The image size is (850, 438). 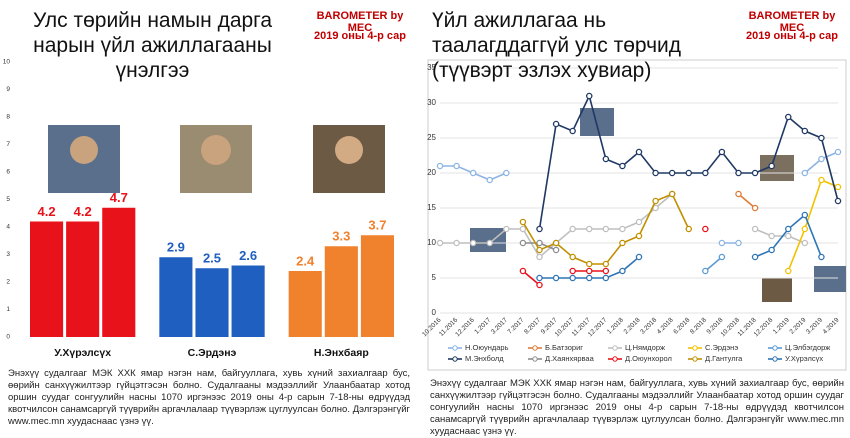 What do you see at coordinates (305, 260) in the screenshot?
I see `value-label: 2.4` at bounding box center [305, 260].